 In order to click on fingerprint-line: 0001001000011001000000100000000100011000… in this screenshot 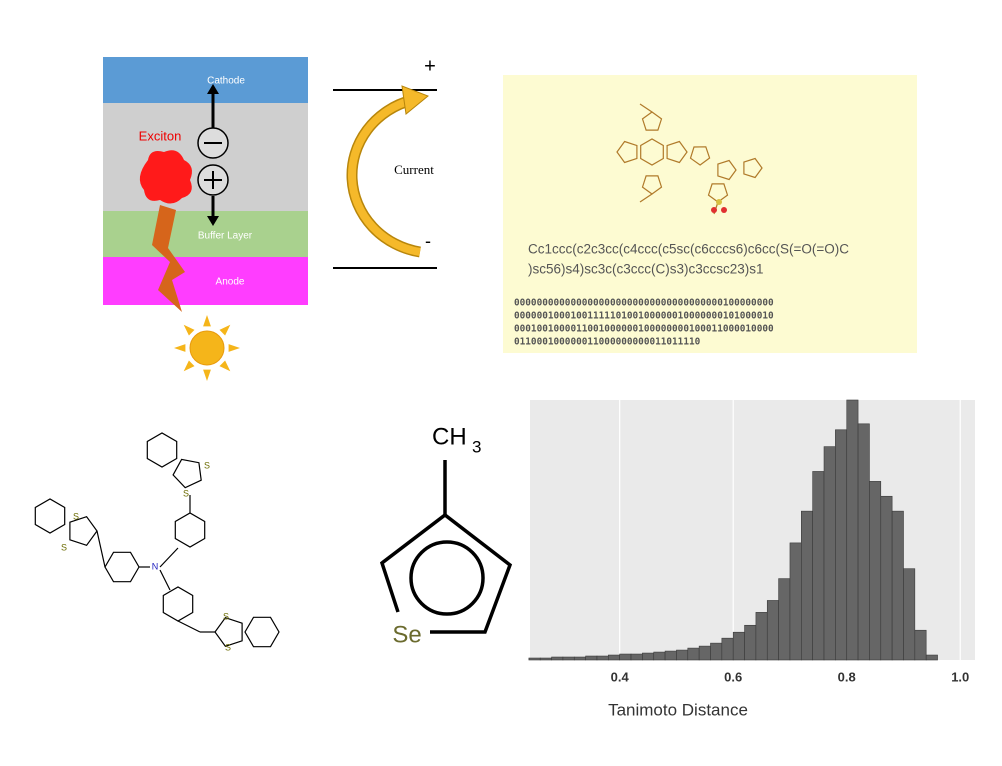, I will do `click(644, 329)`.